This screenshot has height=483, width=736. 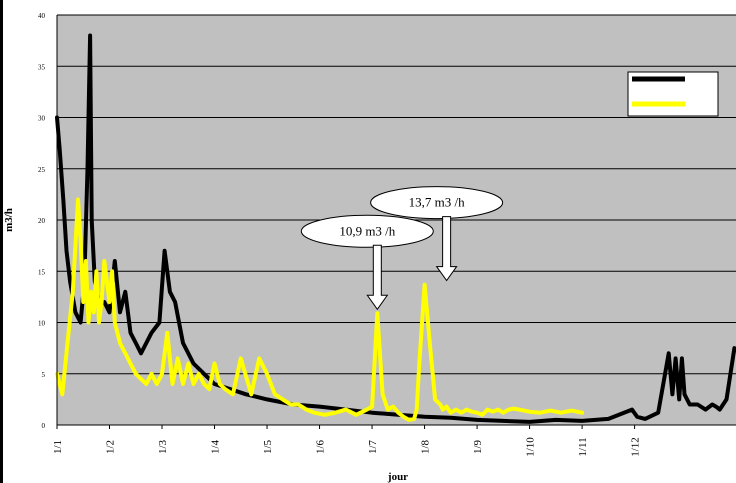 I want to click on annotations: 10,9 m3 /h 13,7 m3 /h, so click(x=402, y=248).